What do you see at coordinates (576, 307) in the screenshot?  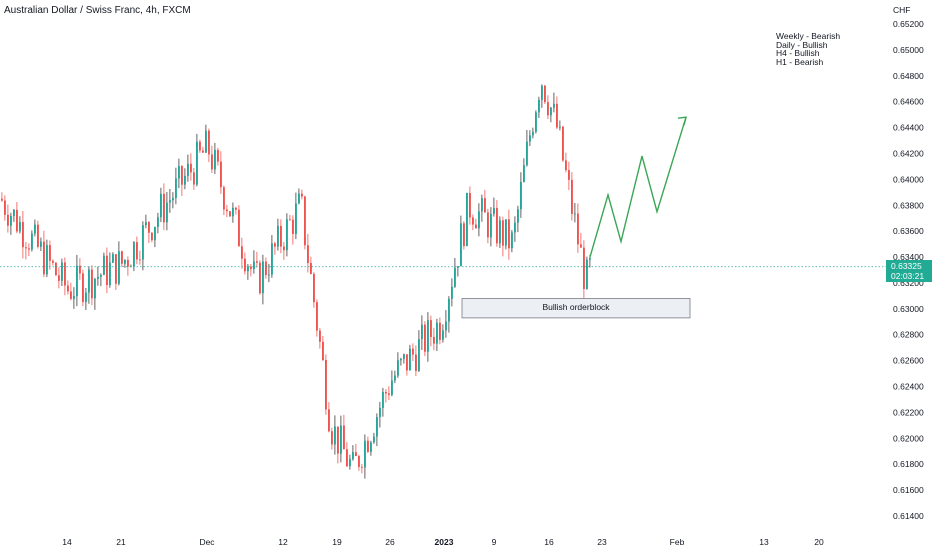 I see `orderblock-label: Bullish orderblock` at bounding box center [576, 307].